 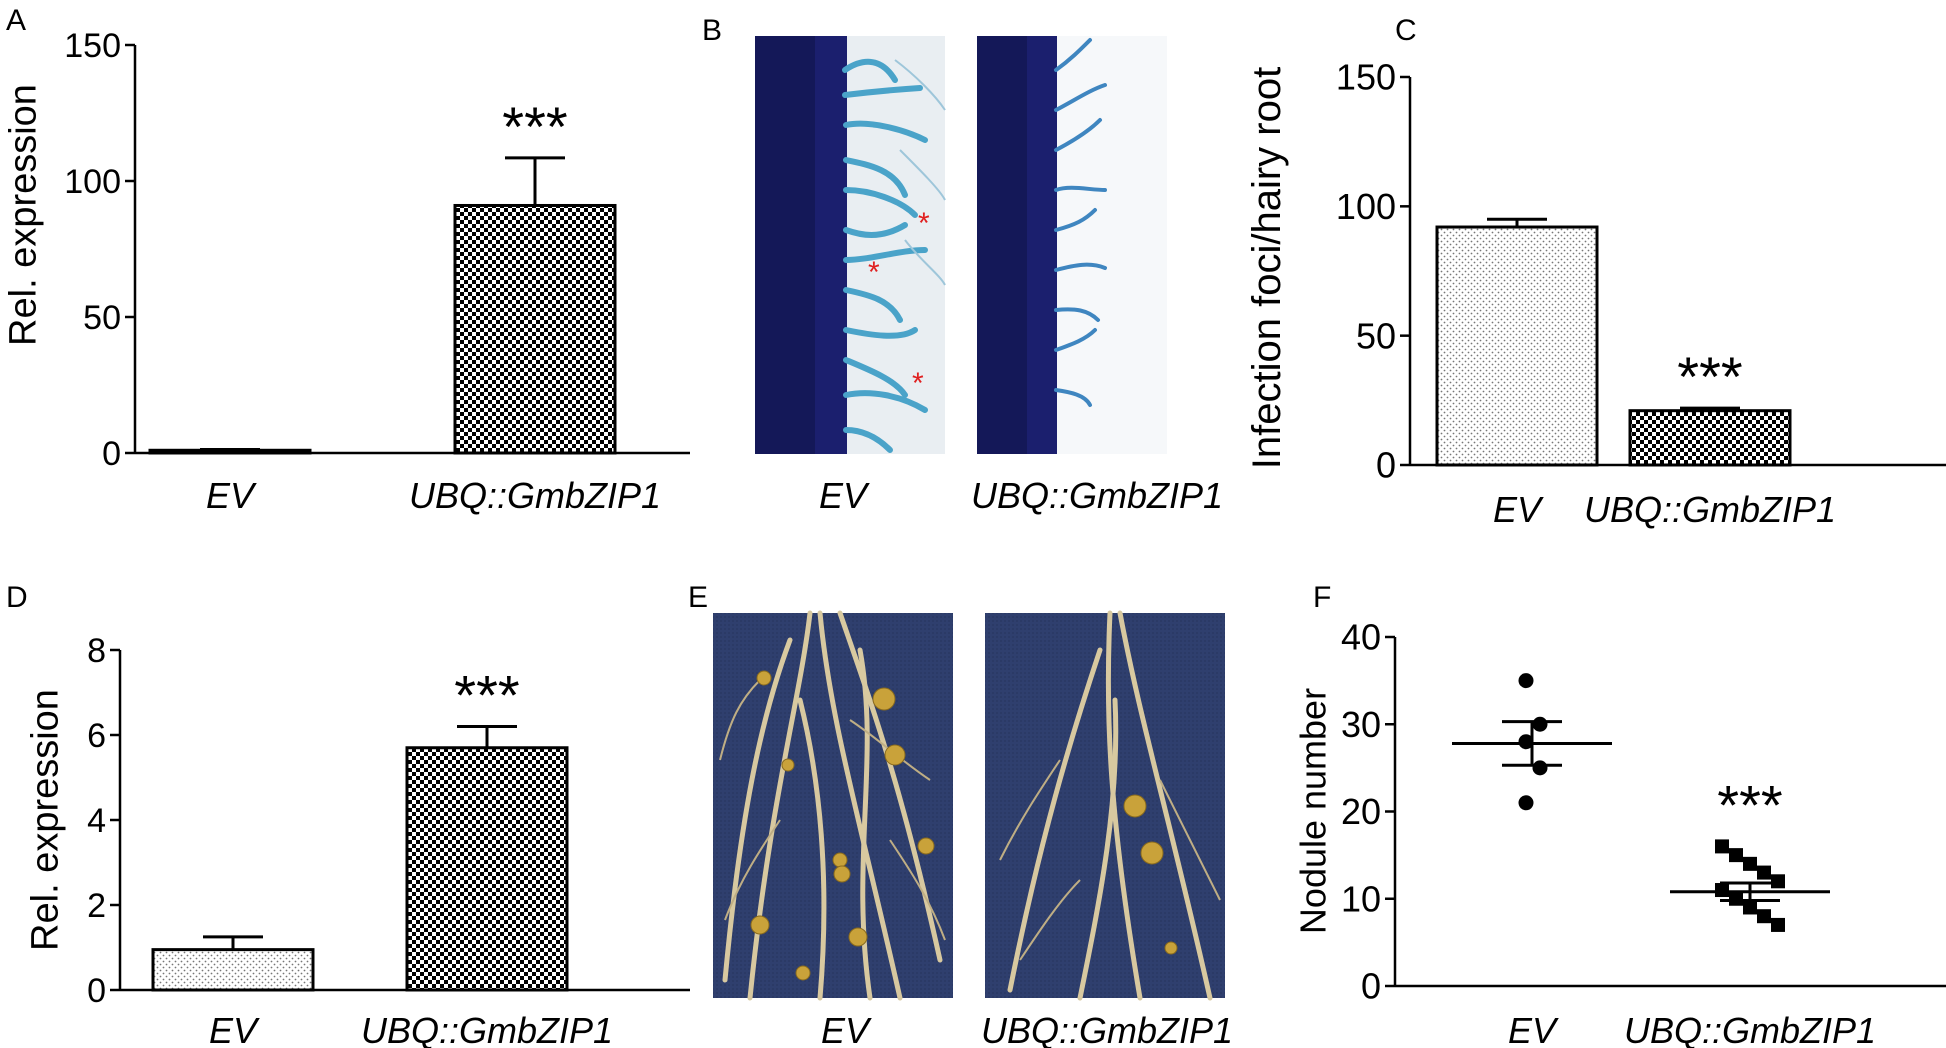 What do you see at coordinates (96, 821) in the screenshot?
I see `panel-d-ytick-label: 4` at bounding box center [96, 821].